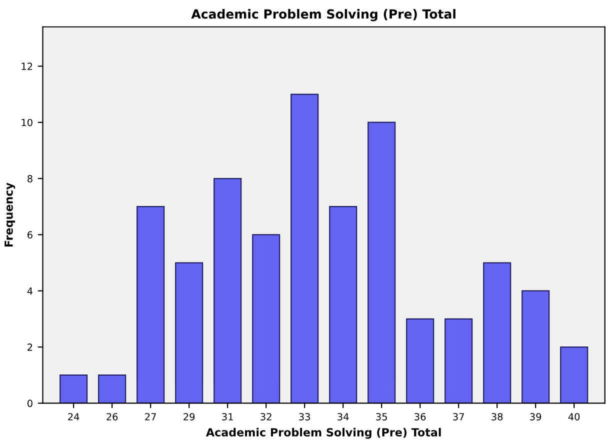  What do you see at coordinates (30, 347) in the screenshot?
I see `y-tick-label: 2` at bounding box center [30, 347].